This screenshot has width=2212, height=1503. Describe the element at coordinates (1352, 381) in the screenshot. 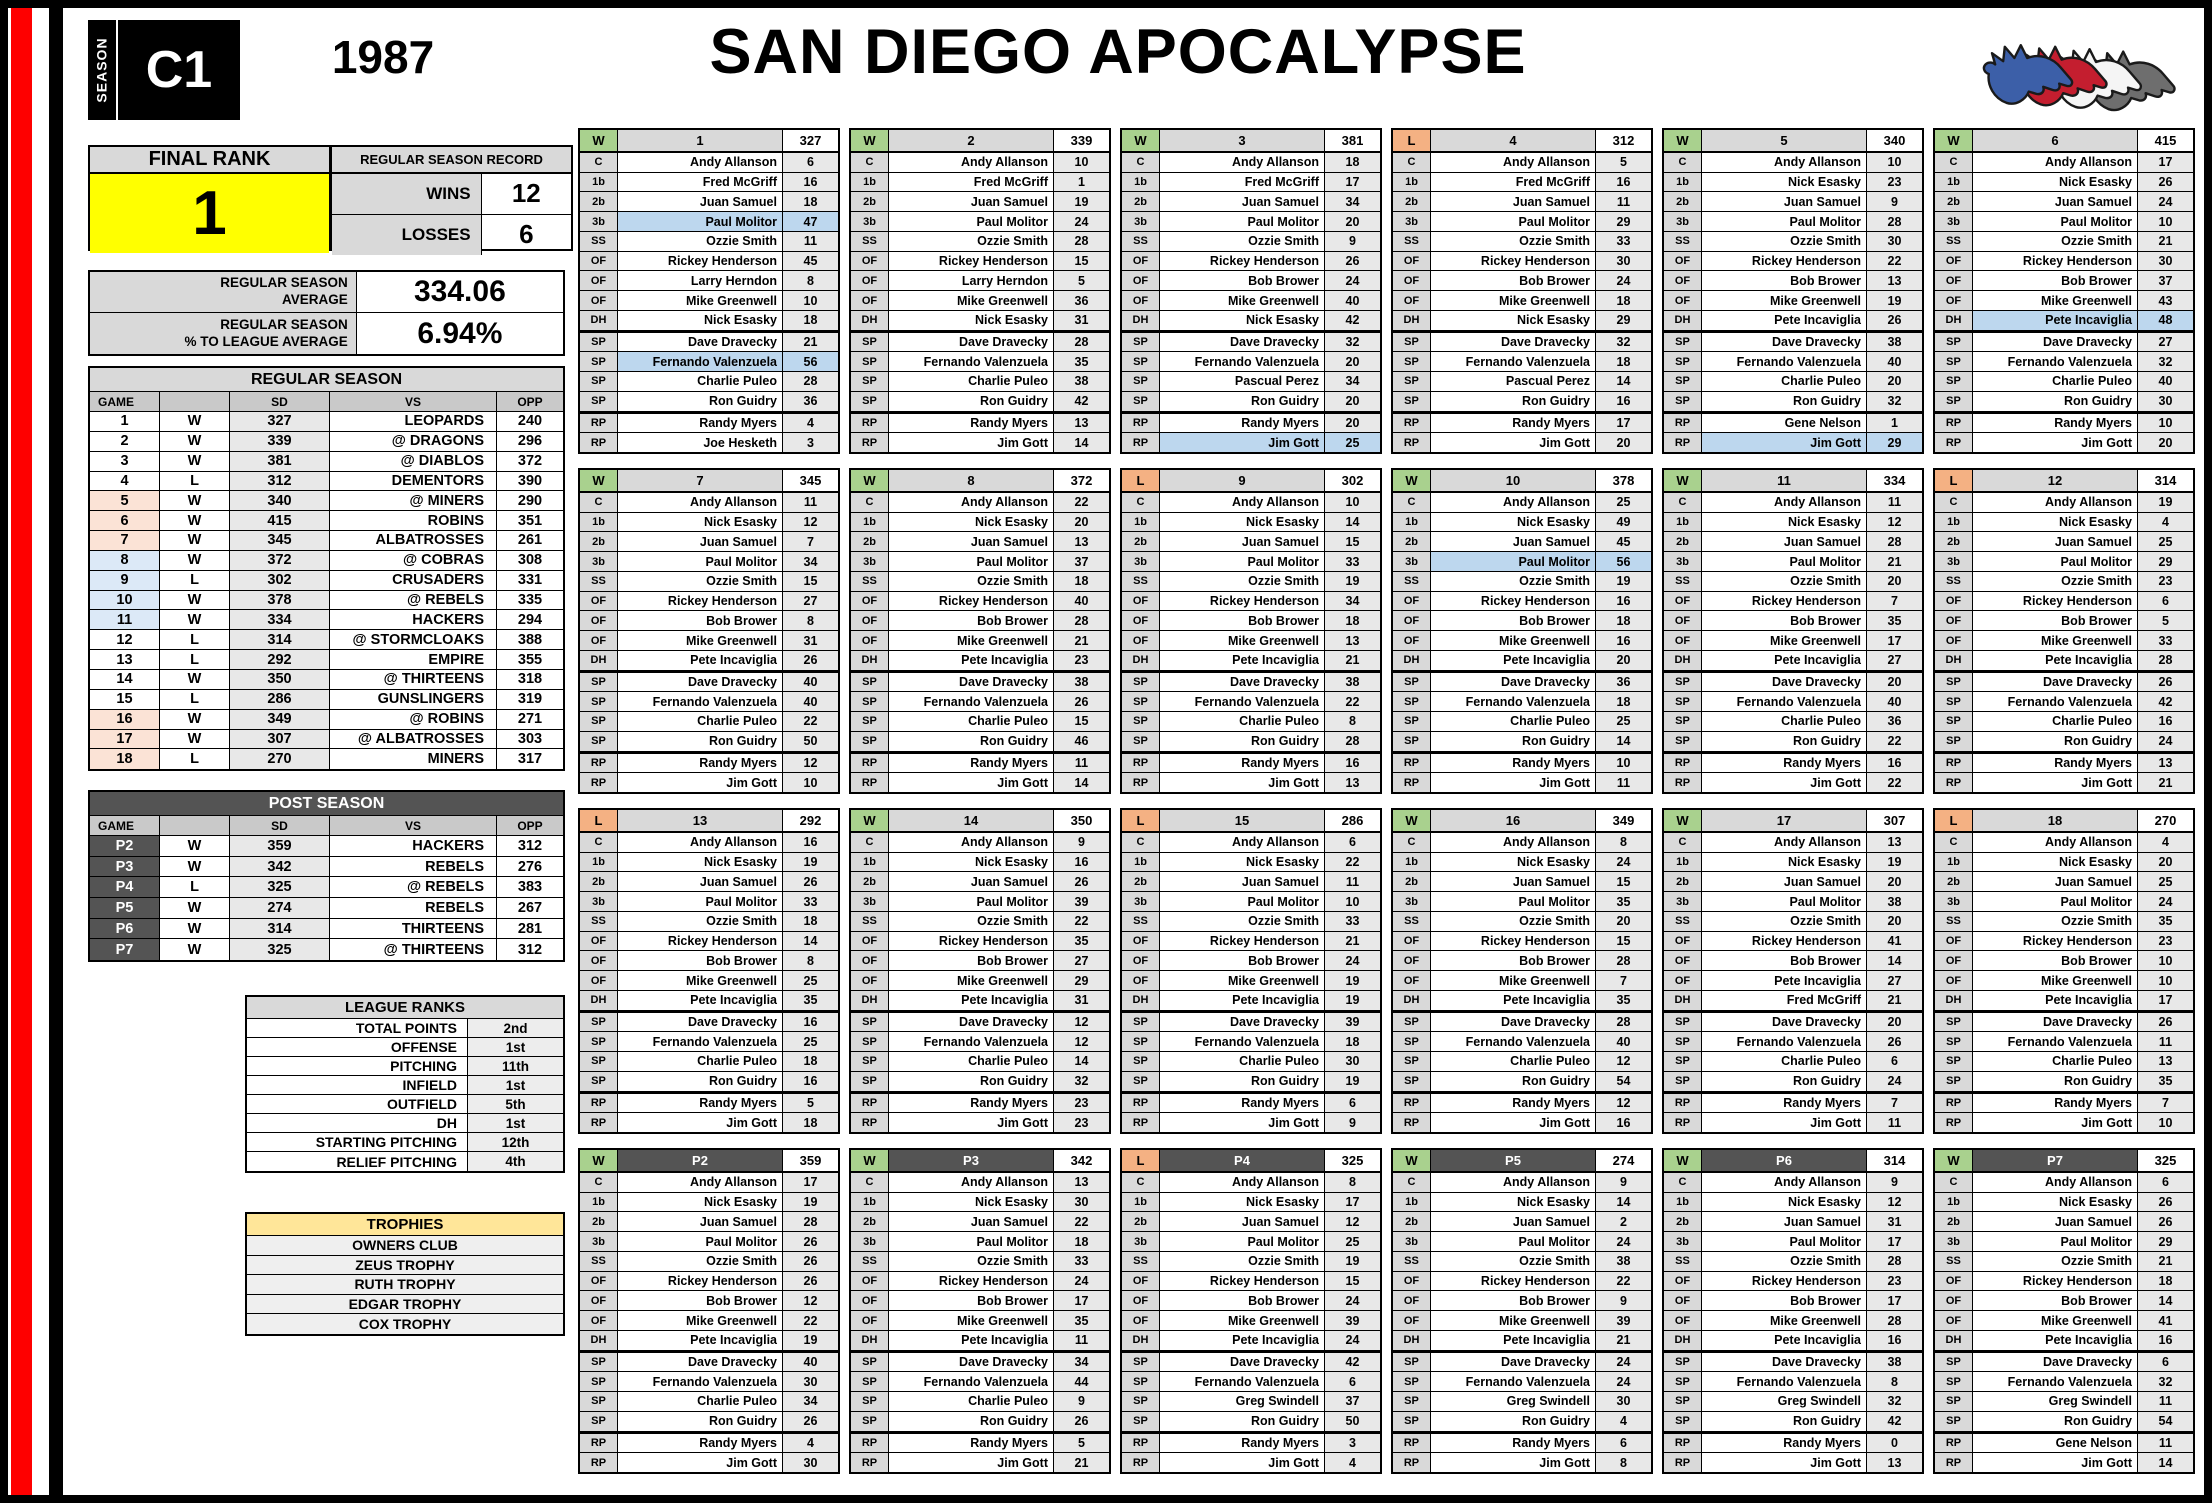

I see `player-points: 34` at that location.